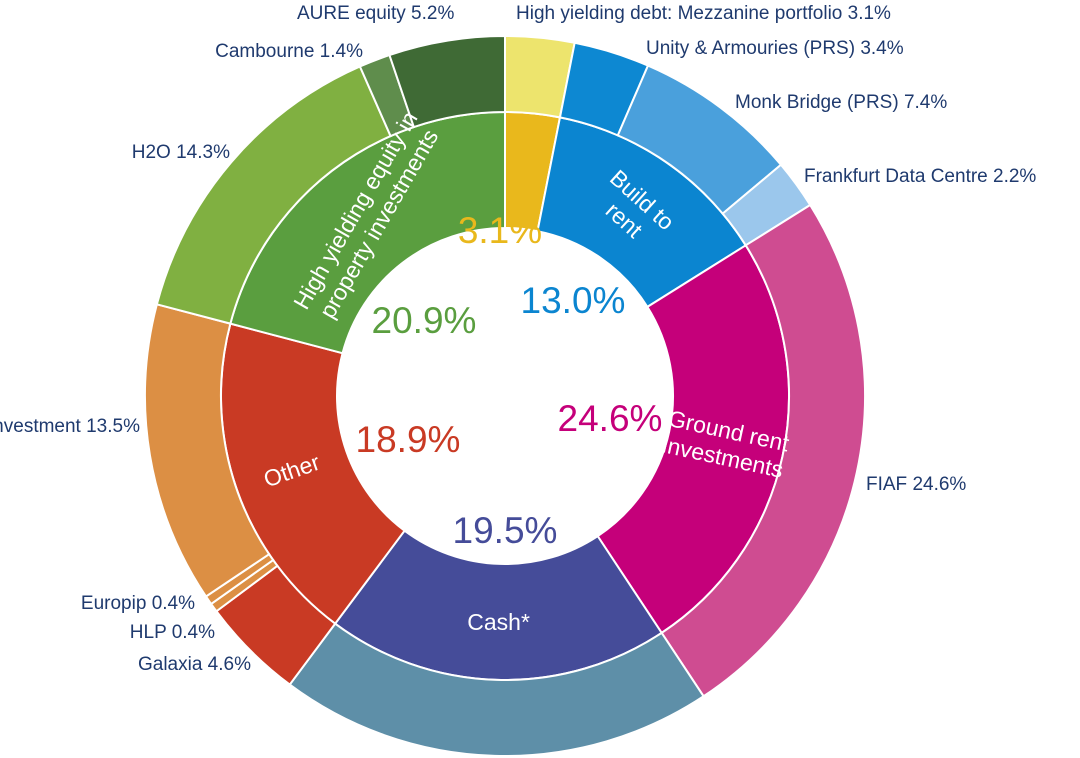 The width and height of the screenshot is (1080, 758). I want to click on label-unity-armouries: Unity & Armouries (PRS) 3.4%, so click(775, 48).